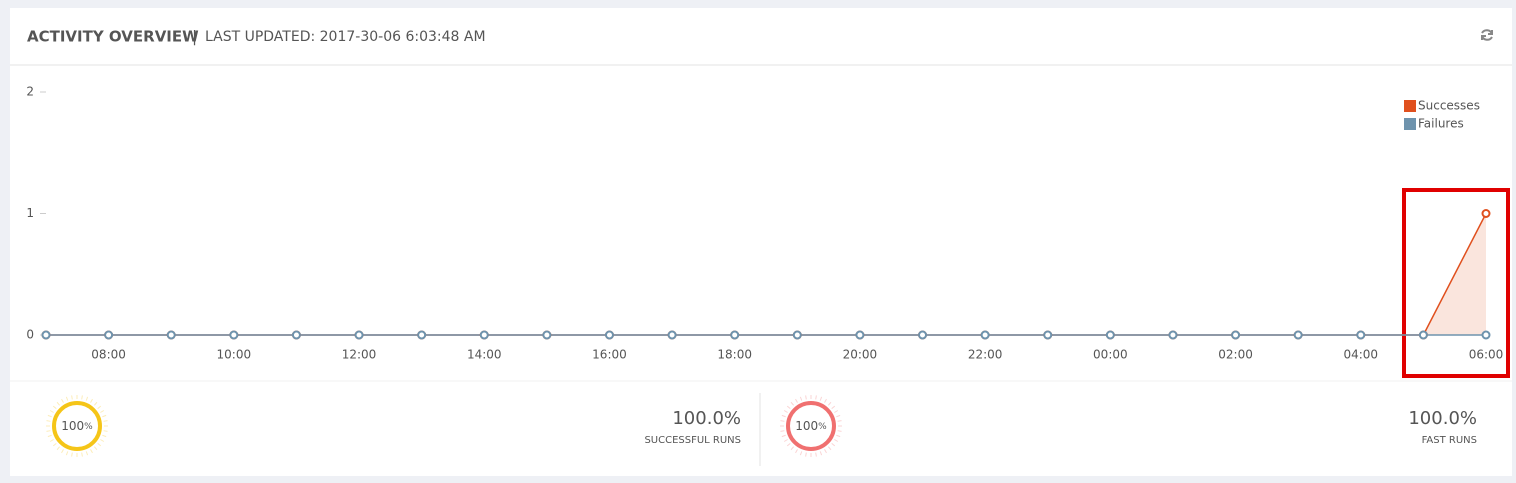  I want to click on y-tick-label: 2, so click(30, 92).